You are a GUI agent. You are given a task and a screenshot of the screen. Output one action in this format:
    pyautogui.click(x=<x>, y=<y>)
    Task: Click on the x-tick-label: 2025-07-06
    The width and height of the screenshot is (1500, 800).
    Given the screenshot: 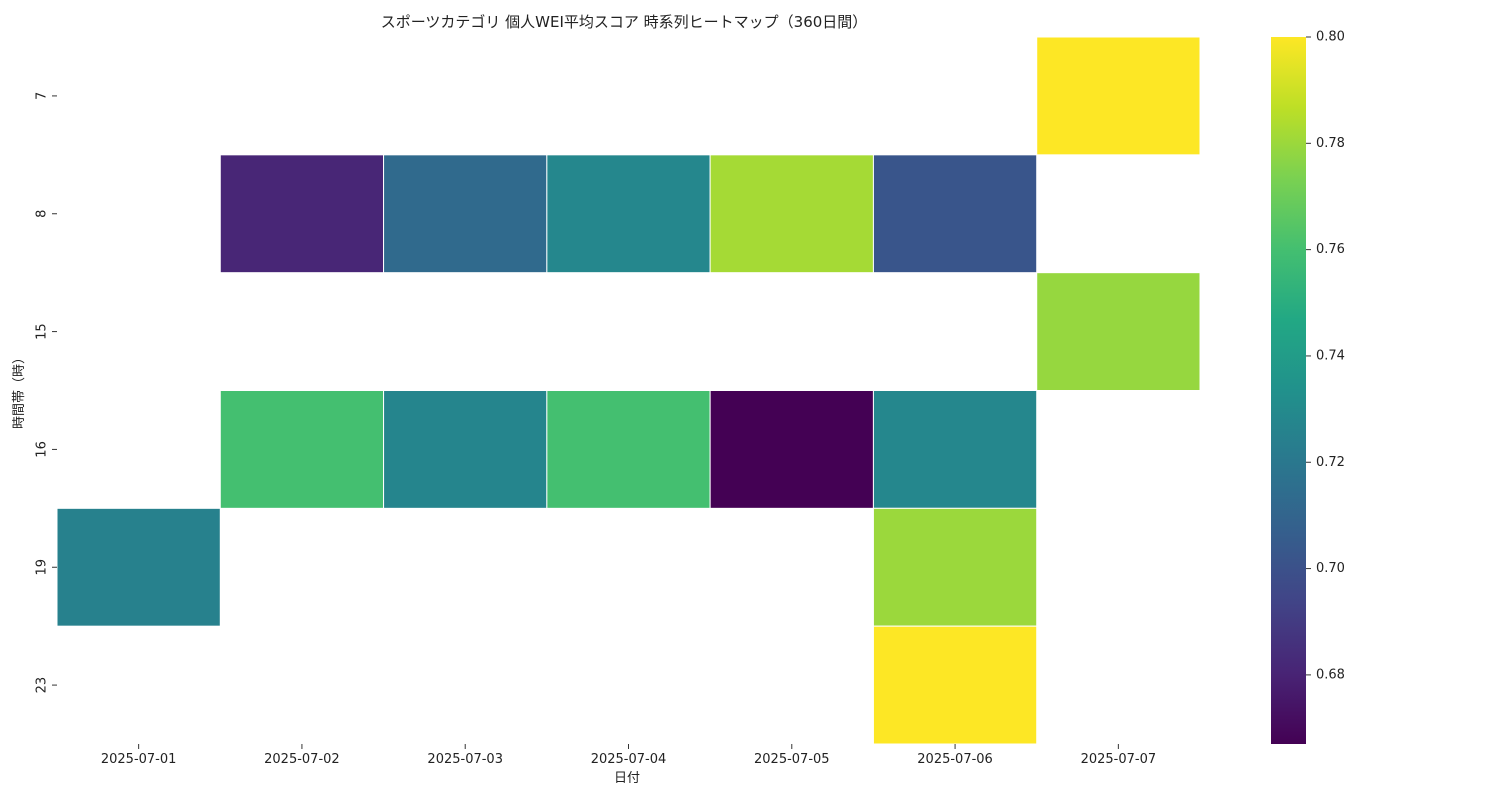 What is the action you would take?
    pyautogui.click(x=955, y=759)
    